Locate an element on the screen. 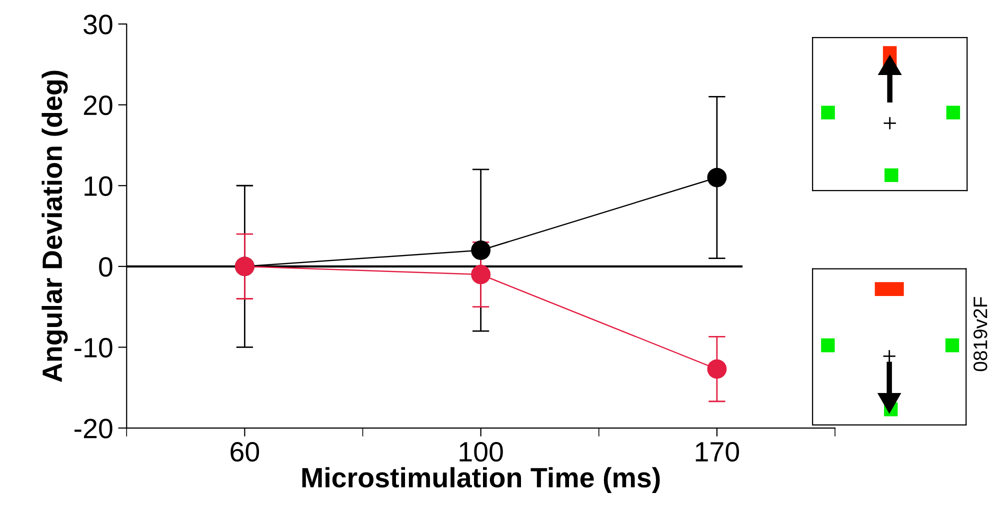  y-tick-label: 30 is located at coordinates (98, 24).